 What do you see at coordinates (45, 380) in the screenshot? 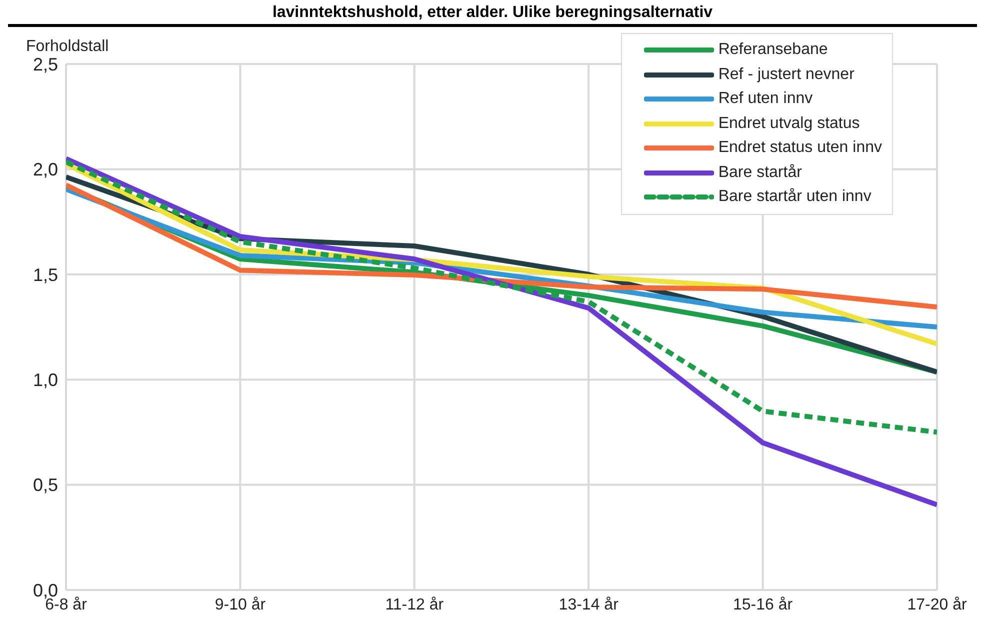
I see `y-tick-label: 1,0` at bounding box center [45, 380].